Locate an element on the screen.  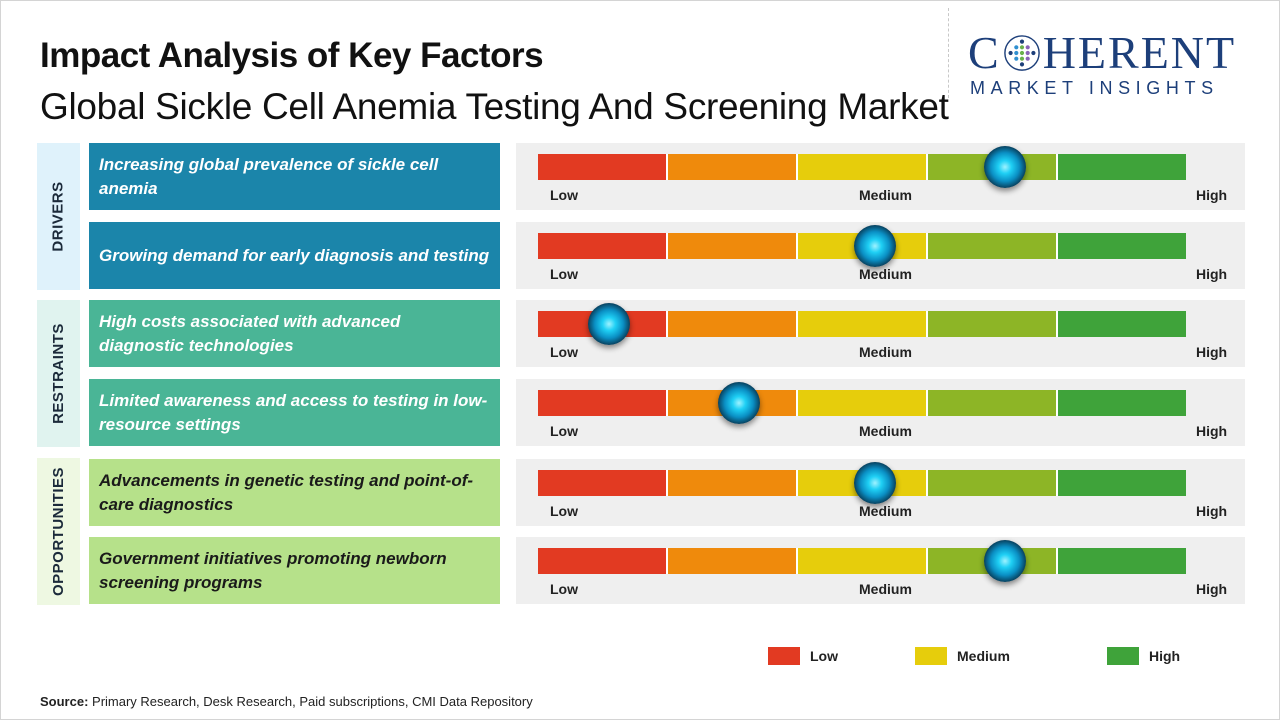
legend-item-low: Low is located at coordinates (803, 656).